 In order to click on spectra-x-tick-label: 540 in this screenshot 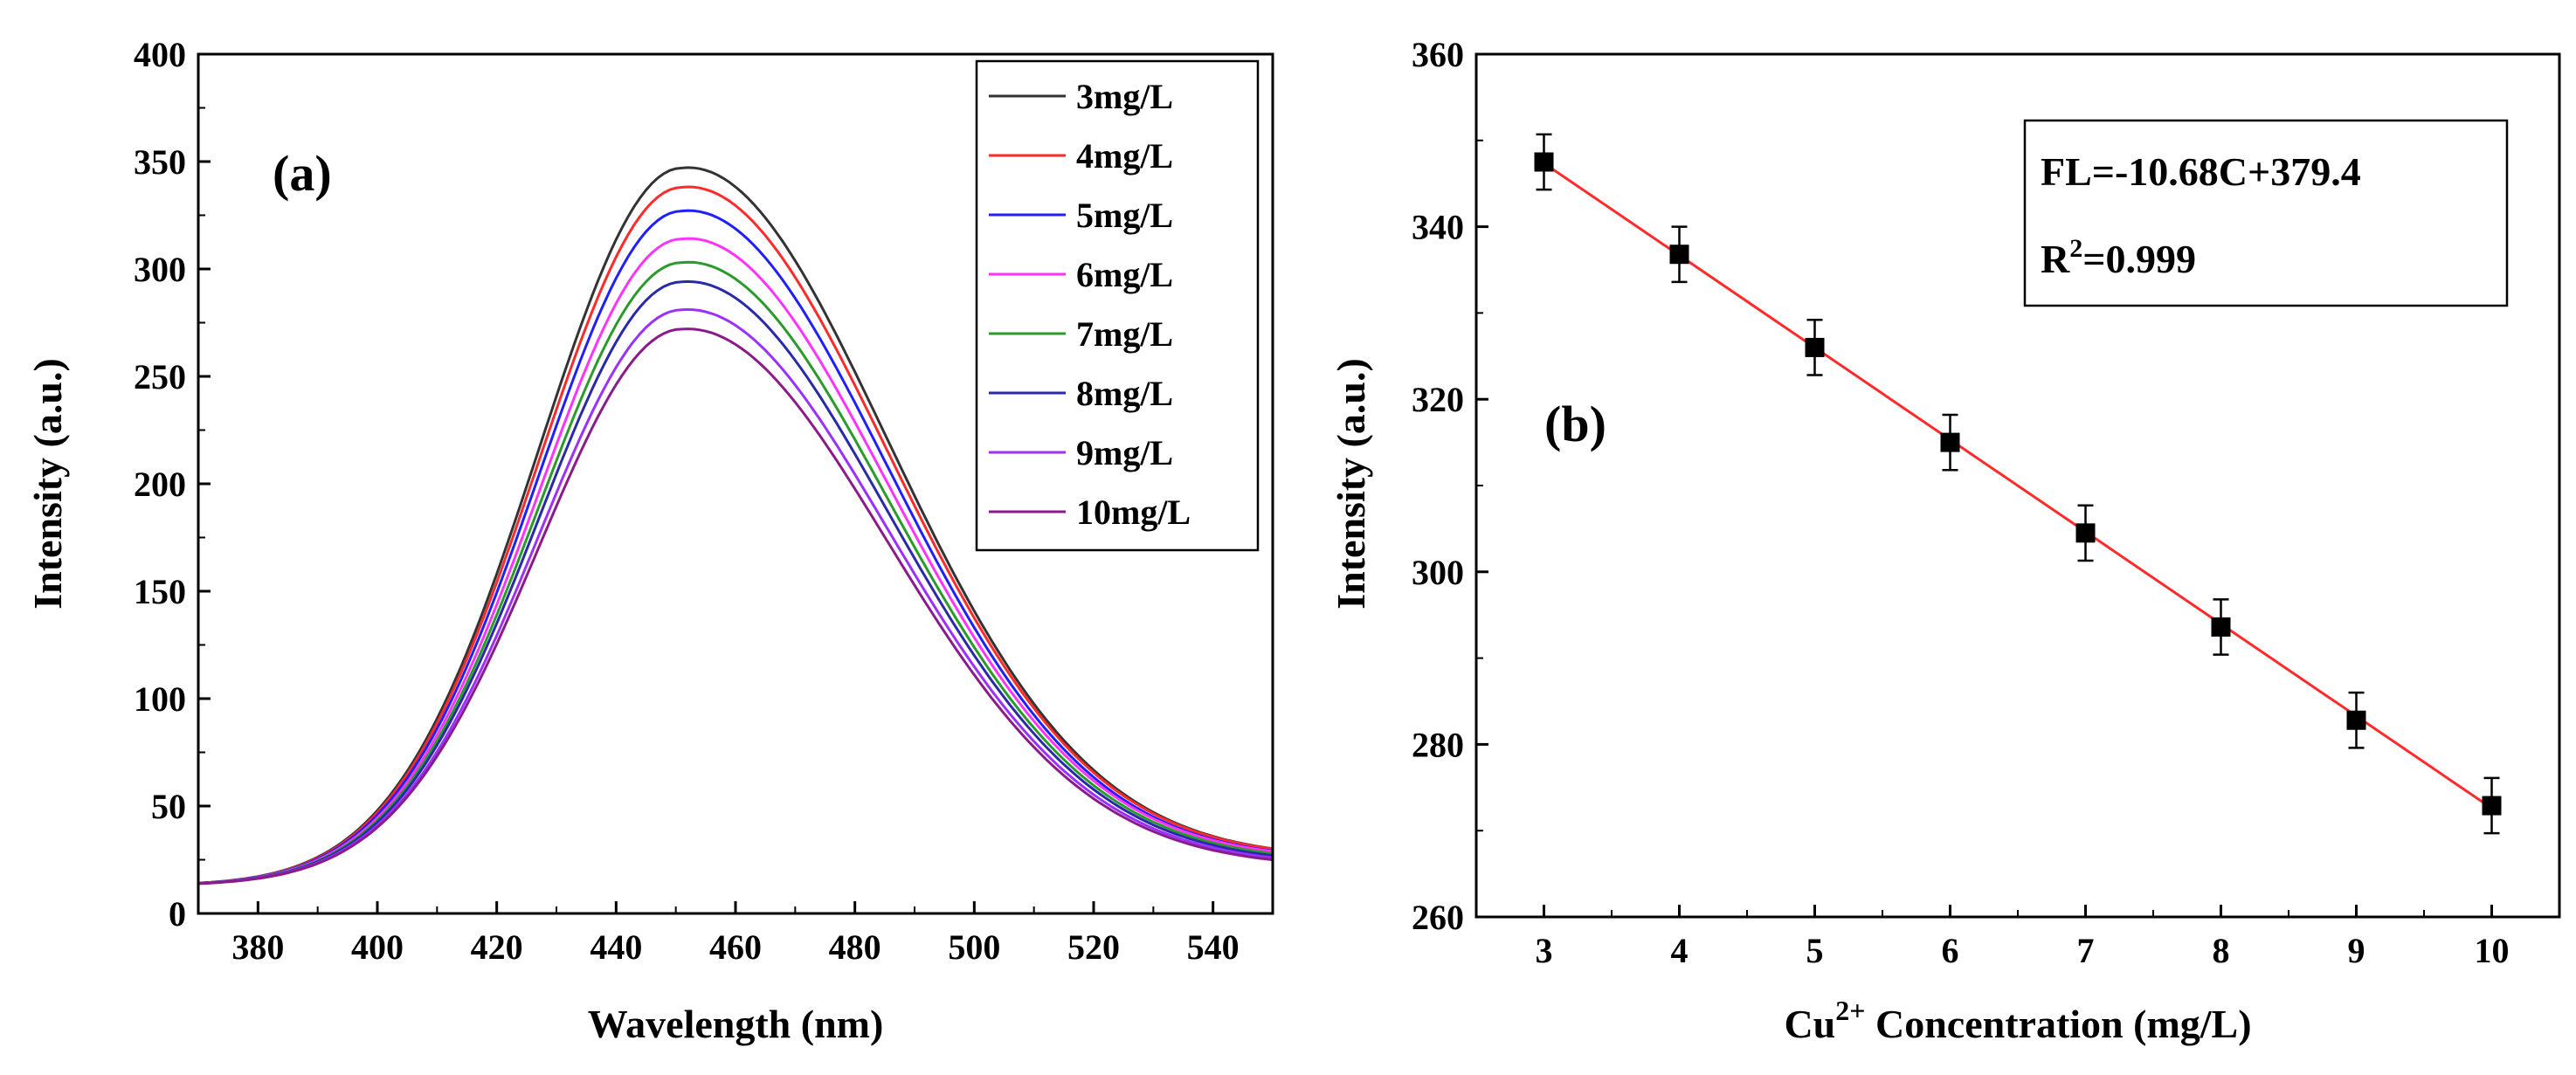, I will do `click(1213, 947)`.